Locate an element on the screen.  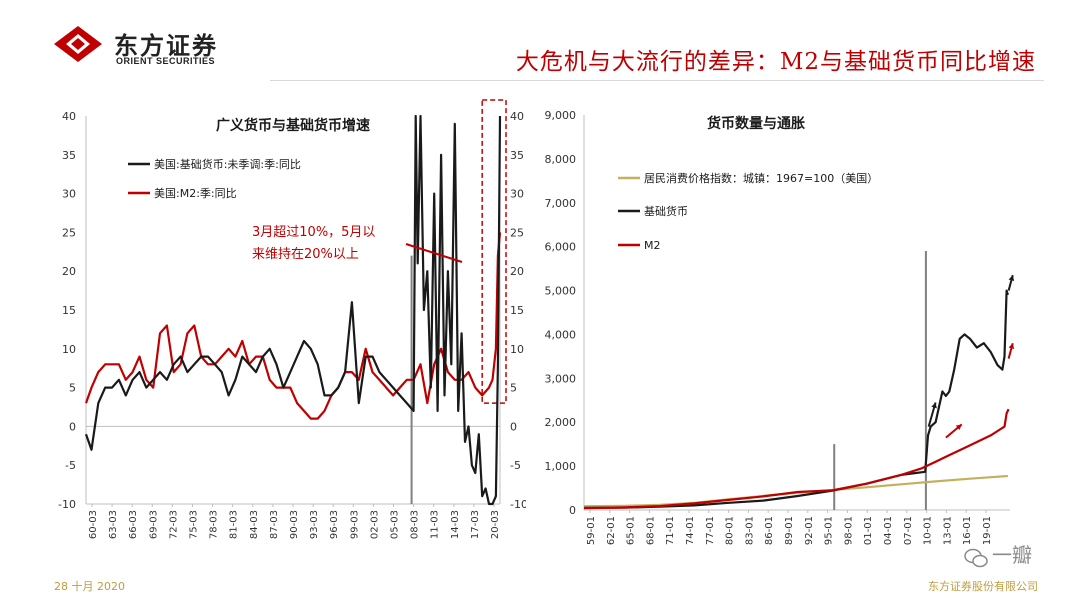
y-tick-label-left: 30 is located at coordinates (69, 194).